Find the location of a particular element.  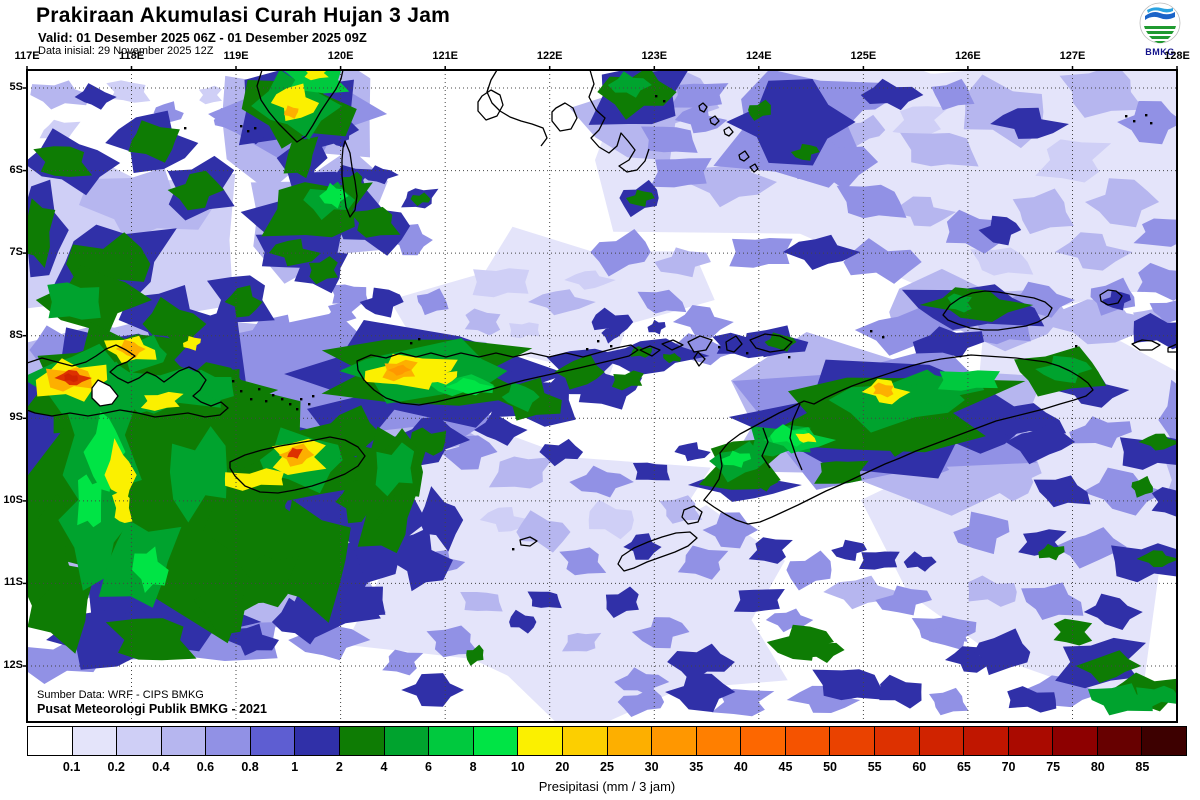

legend-value-2: 2 is located at coordinates (339, 767).